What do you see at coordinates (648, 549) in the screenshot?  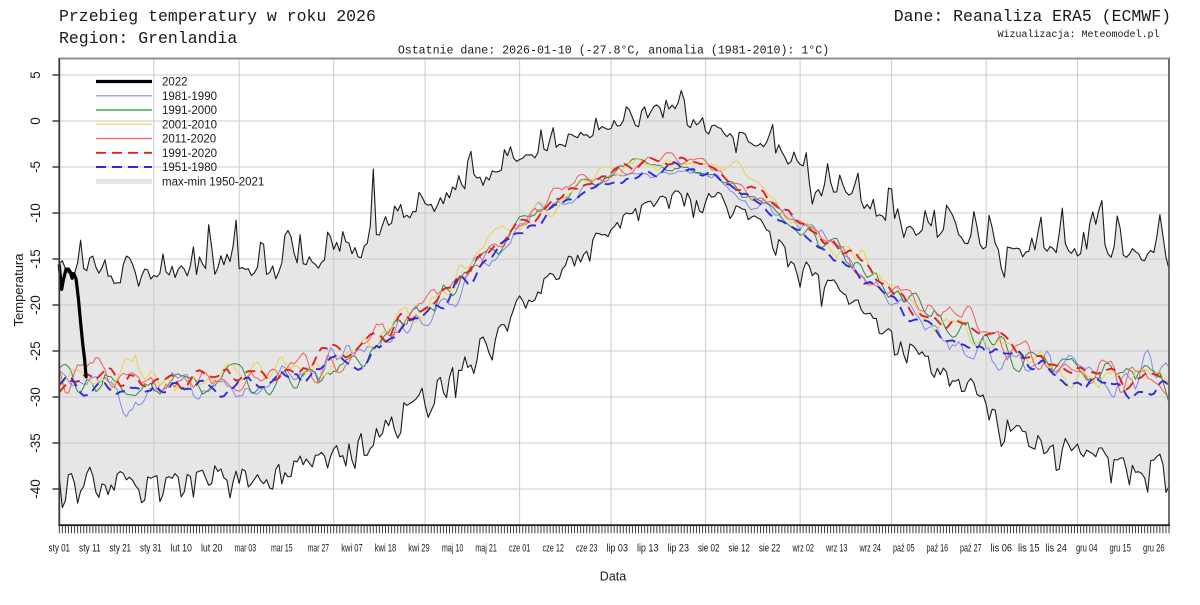 I see `svg-text: lip 13` at bounding box center [648, 549].